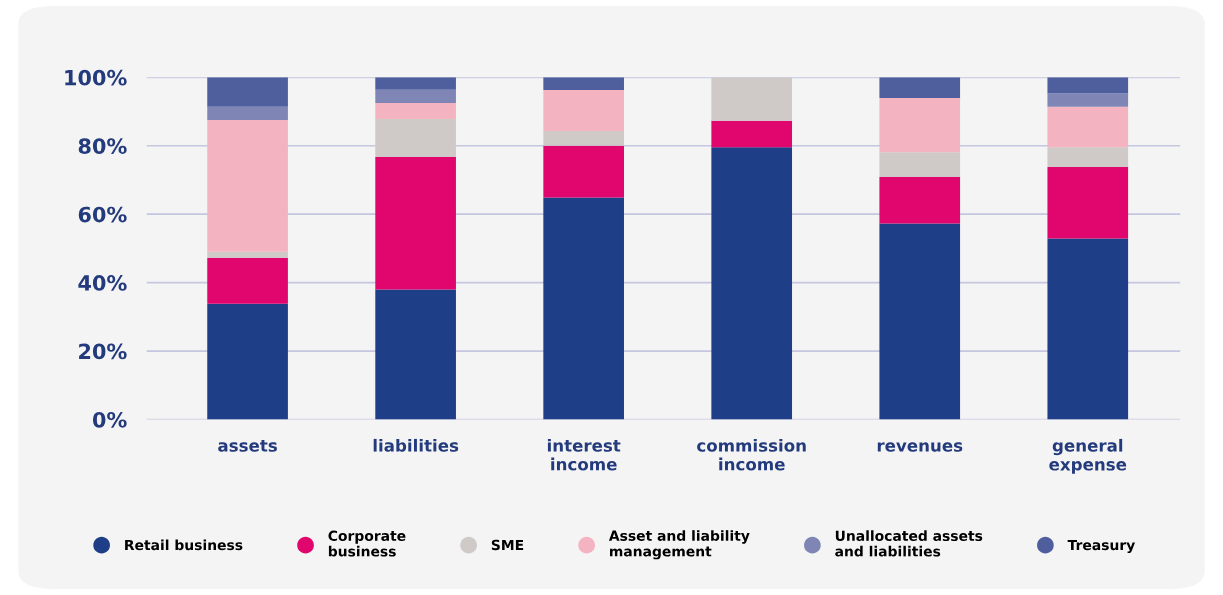 This screenshot has height=595, width=1223. Describe the element at coordinates (247, 445) in the screenshot. I see `x-tick-label: assets` at that location.